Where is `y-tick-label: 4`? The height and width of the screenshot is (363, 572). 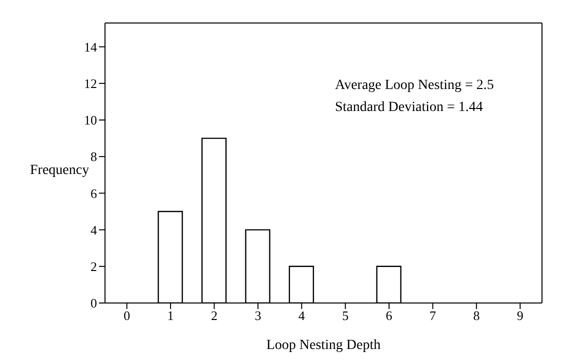 y-tick-label: 4 is located at coordinates (94, 230).